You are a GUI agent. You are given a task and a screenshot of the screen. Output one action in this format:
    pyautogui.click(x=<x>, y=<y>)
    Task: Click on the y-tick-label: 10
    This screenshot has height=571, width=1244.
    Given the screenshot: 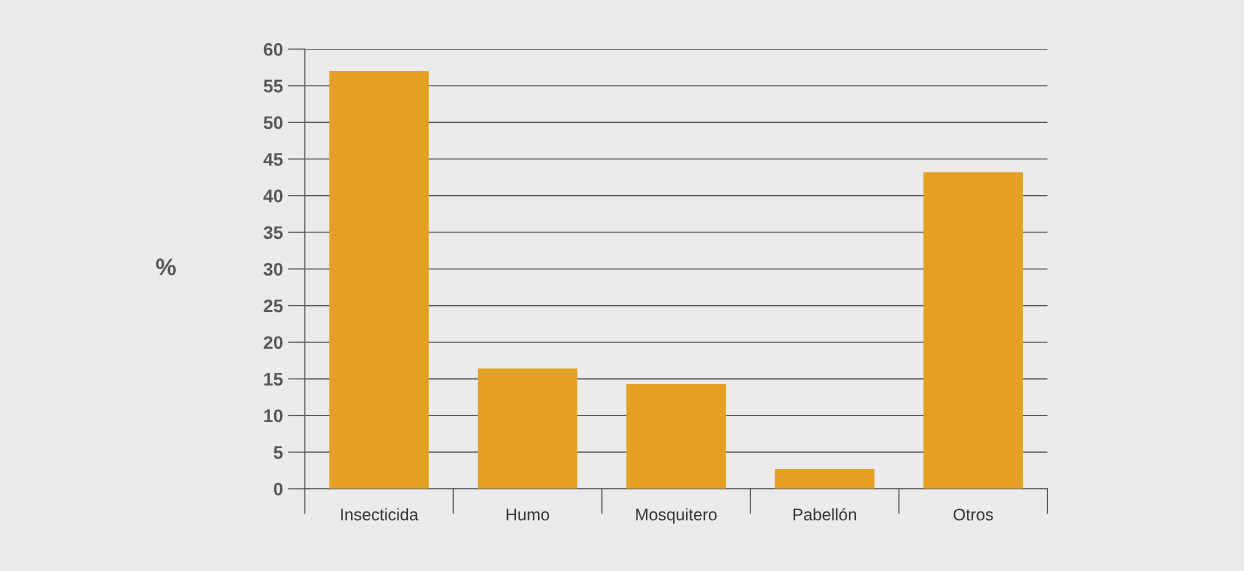 What is the action you would take?
    pyautogui.click(x=273, y=416)
    